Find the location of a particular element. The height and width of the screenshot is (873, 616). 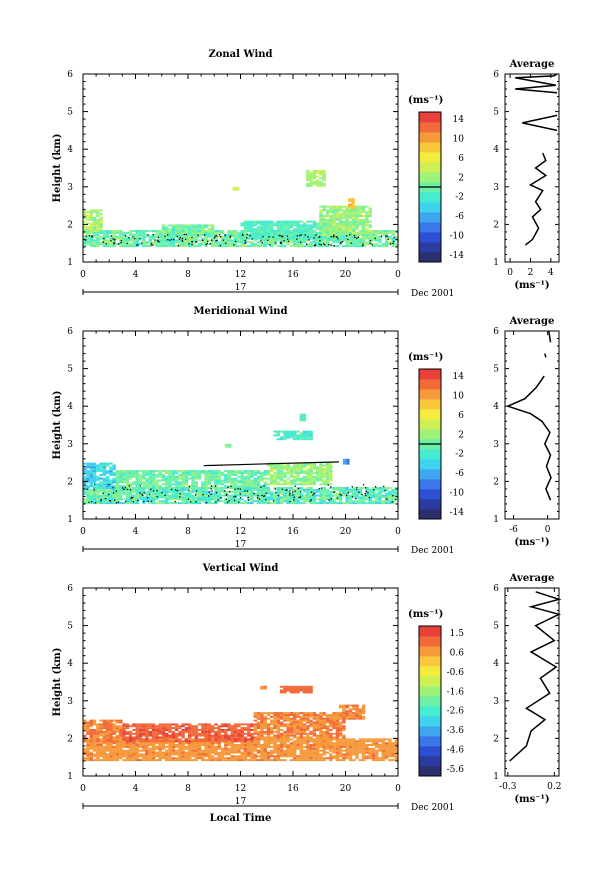

x-tick-label: 20 is located at coordinates (346, 532).